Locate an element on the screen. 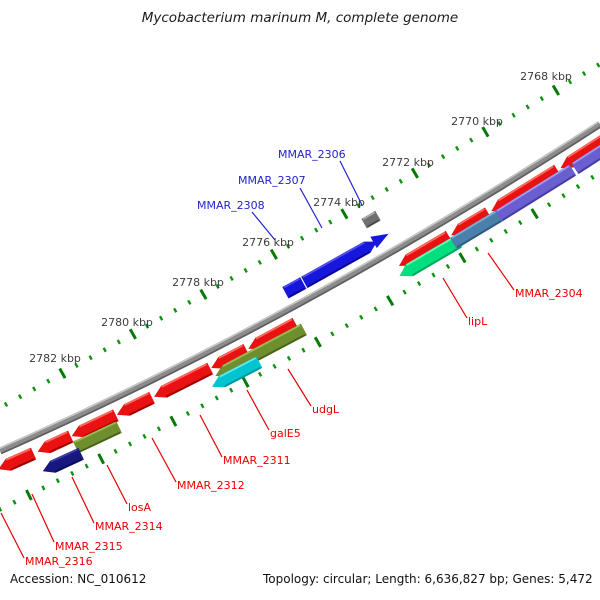 The height and width of the screenshot is (600, 600). gene-label: MMAR_2316 is located at coordinates (59, 561).